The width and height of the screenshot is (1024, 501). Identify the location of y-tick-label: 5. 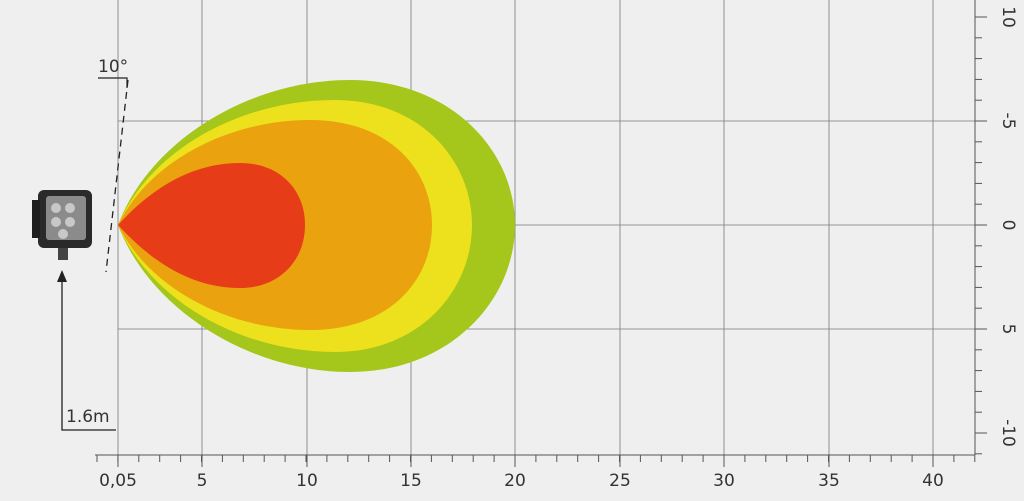
(1008, 329).